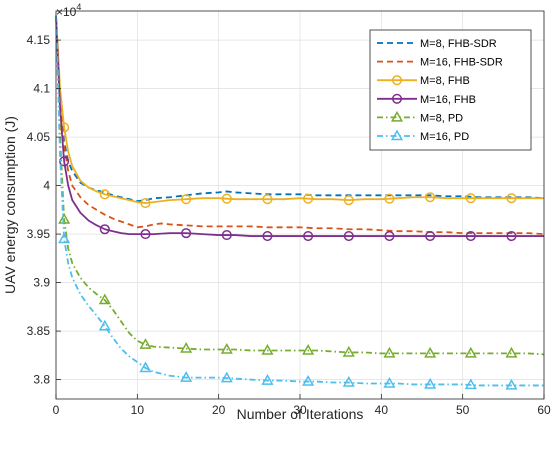 This screenshot has height=450, width=552. Describe the element at coordinates (39, 40) in the screenshot. I see `y-tick-label: 4.15` at that location.